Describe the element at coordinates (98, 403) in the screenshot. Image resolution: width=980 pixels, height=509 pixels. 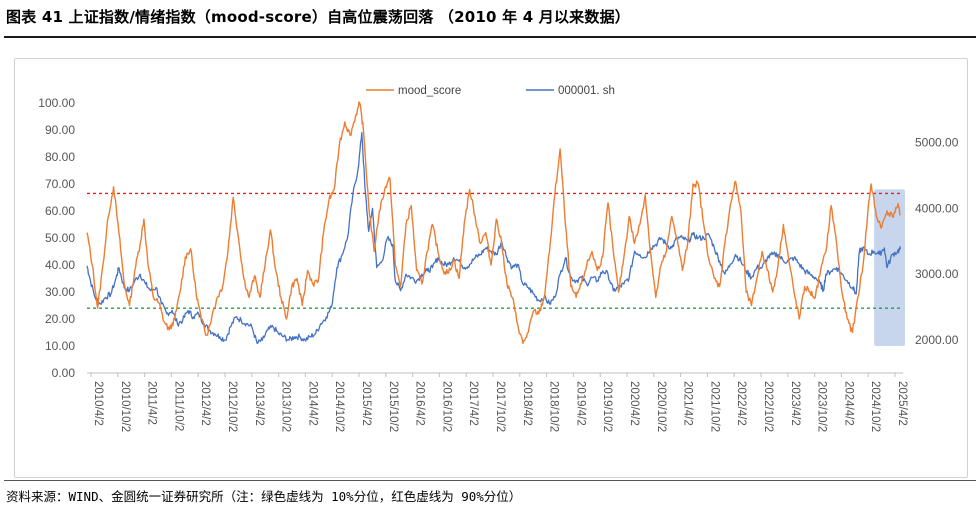
I see `x-tick-label: 2010/4/2` at that location.